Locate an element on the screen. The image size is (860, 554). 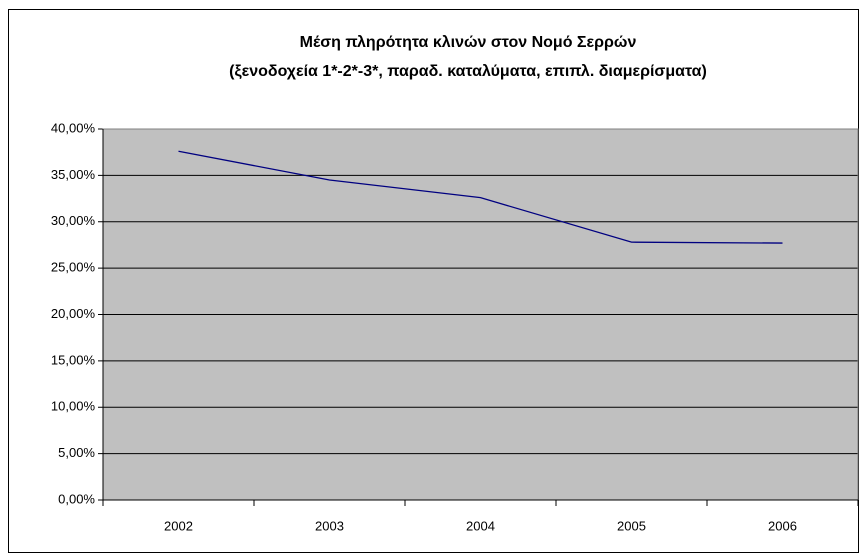
y-tick-label: 35,00% is located at coordinates (73, 174).